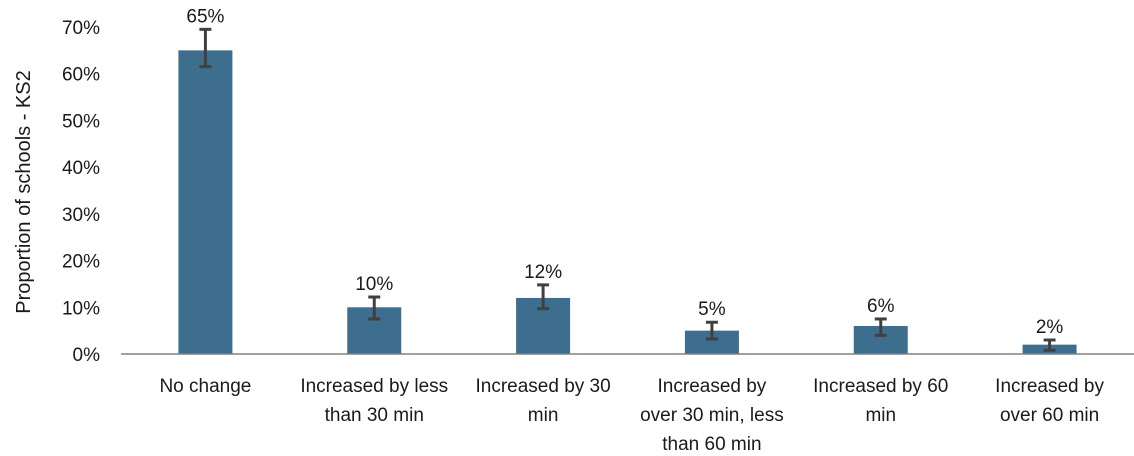  I want to click on x-category-label: Increased by less than 30 min, so click(374, 401).